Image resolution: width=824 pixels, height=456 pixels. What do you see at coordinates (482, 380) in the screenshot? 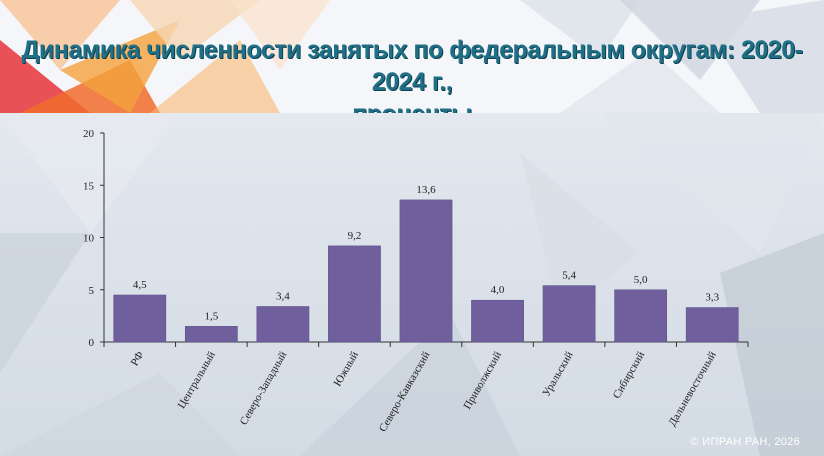
I see `x-category-label: Приволжский` at bounding box center [482, 380].